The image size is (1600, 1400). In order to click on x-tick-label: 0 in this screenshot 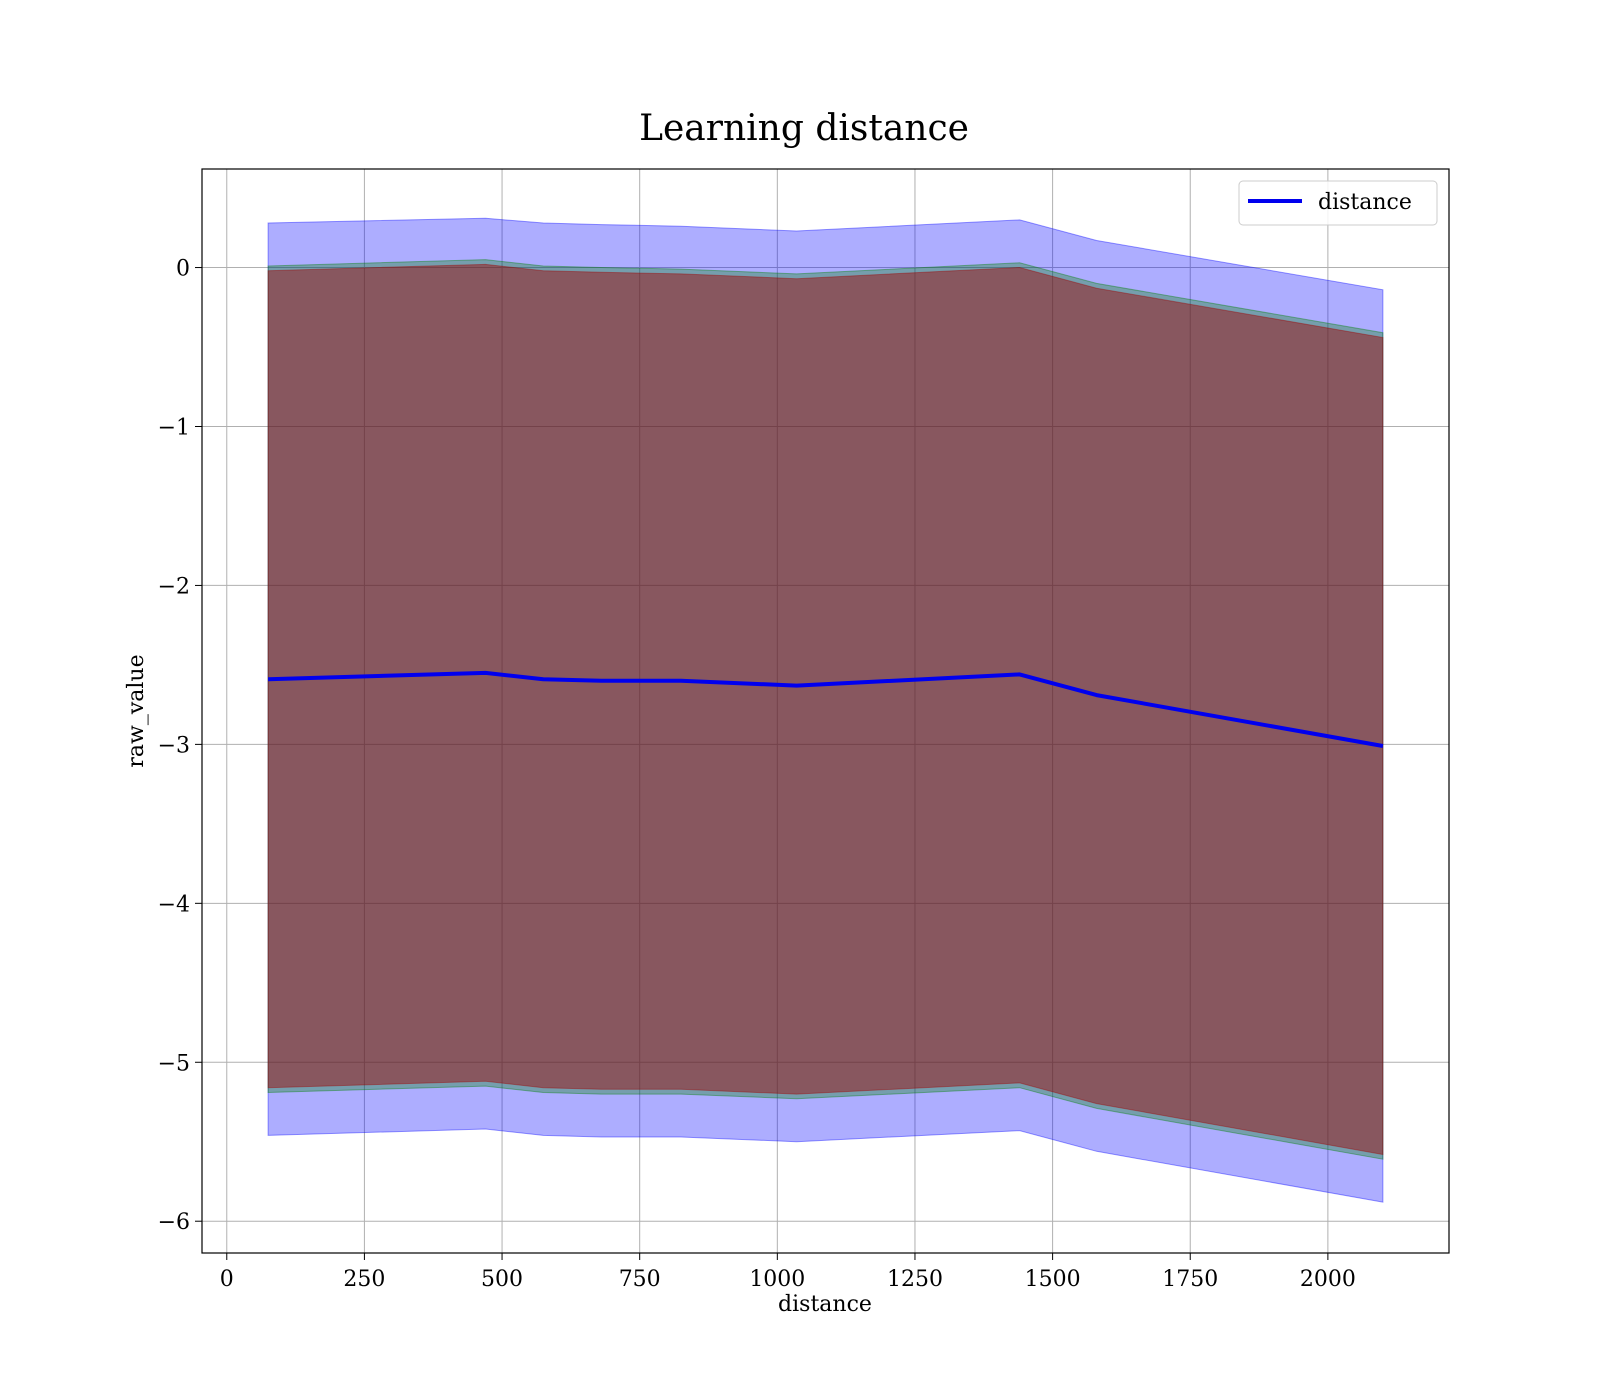, I will do `click(227, 1279)`.